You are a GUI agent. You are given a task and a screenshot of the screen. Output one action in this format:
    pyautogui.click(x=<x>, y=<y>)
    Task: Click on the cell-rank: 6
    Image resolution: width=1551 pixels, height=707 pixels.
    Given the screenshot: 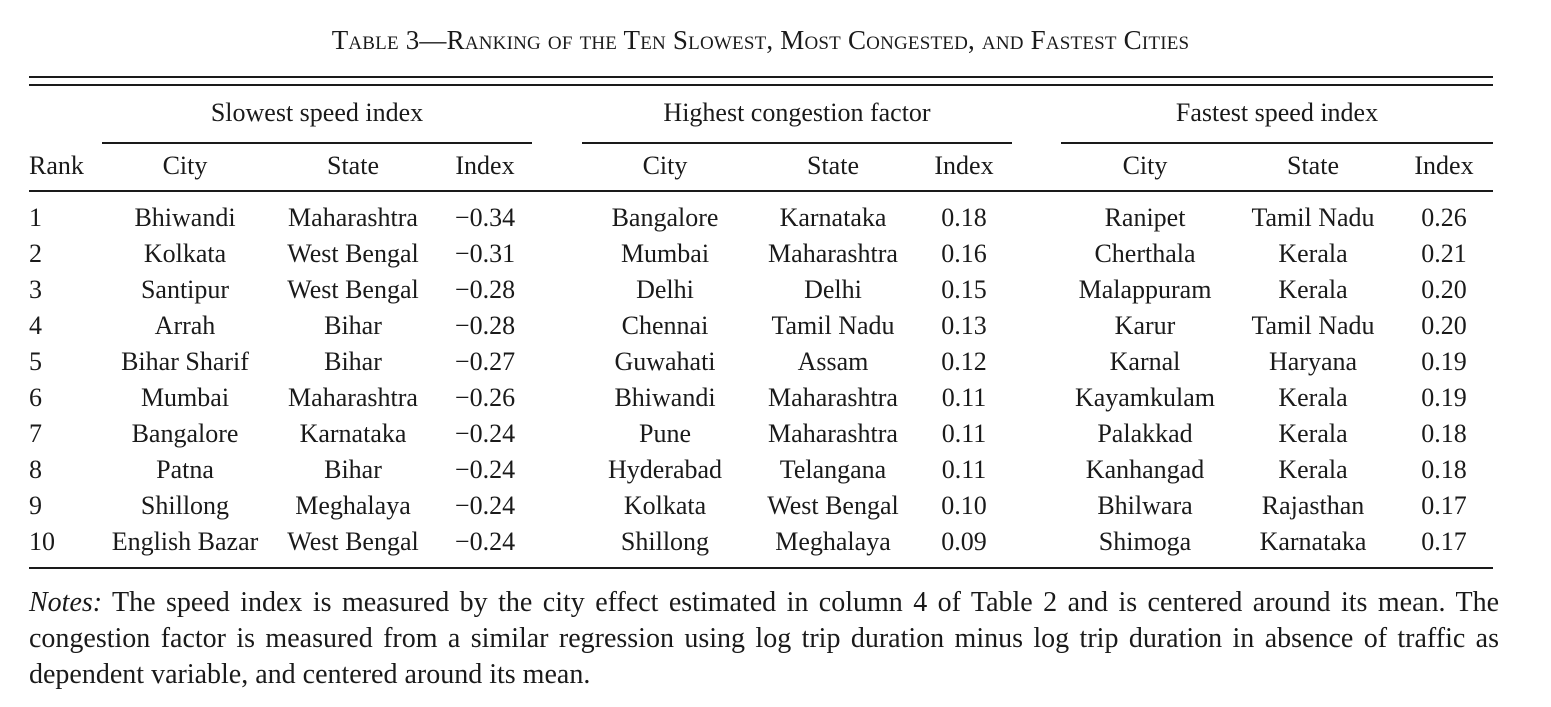 What is the action you would take?
    pyautogui.click(x=35, y=397)
    